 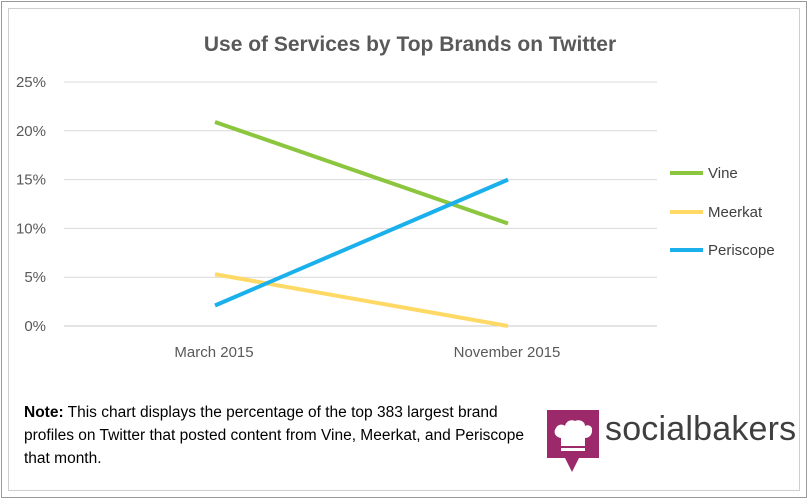 I want to click on y-tick-label: 5%, so click(x=35, y=277).